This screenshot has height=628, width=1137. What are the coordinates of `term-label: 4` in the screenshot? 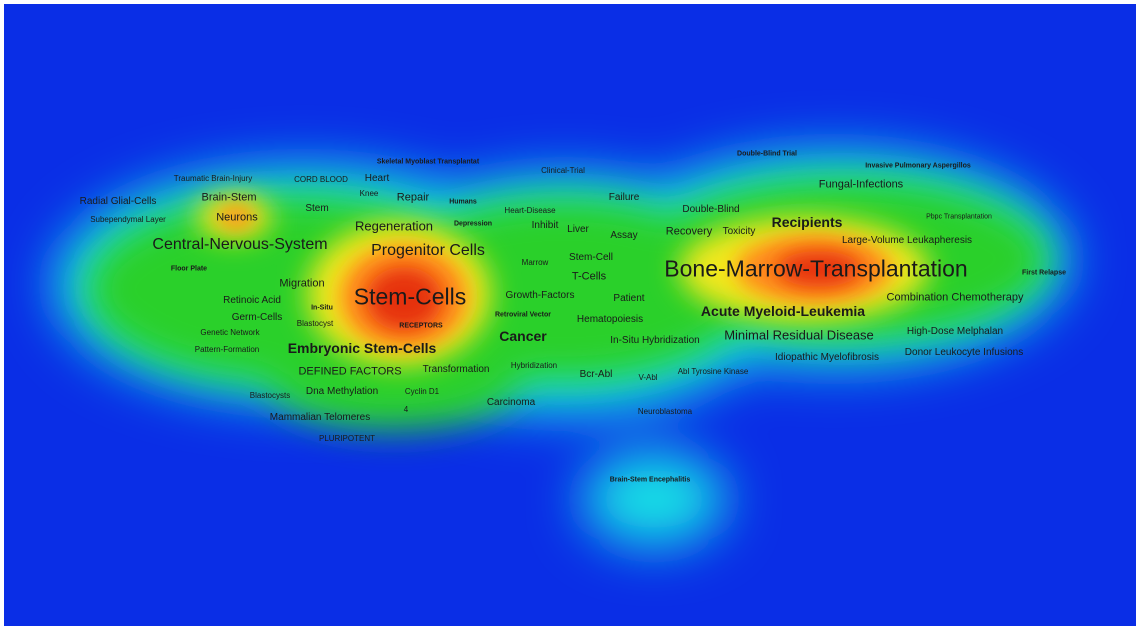 It's located at (406, 409).